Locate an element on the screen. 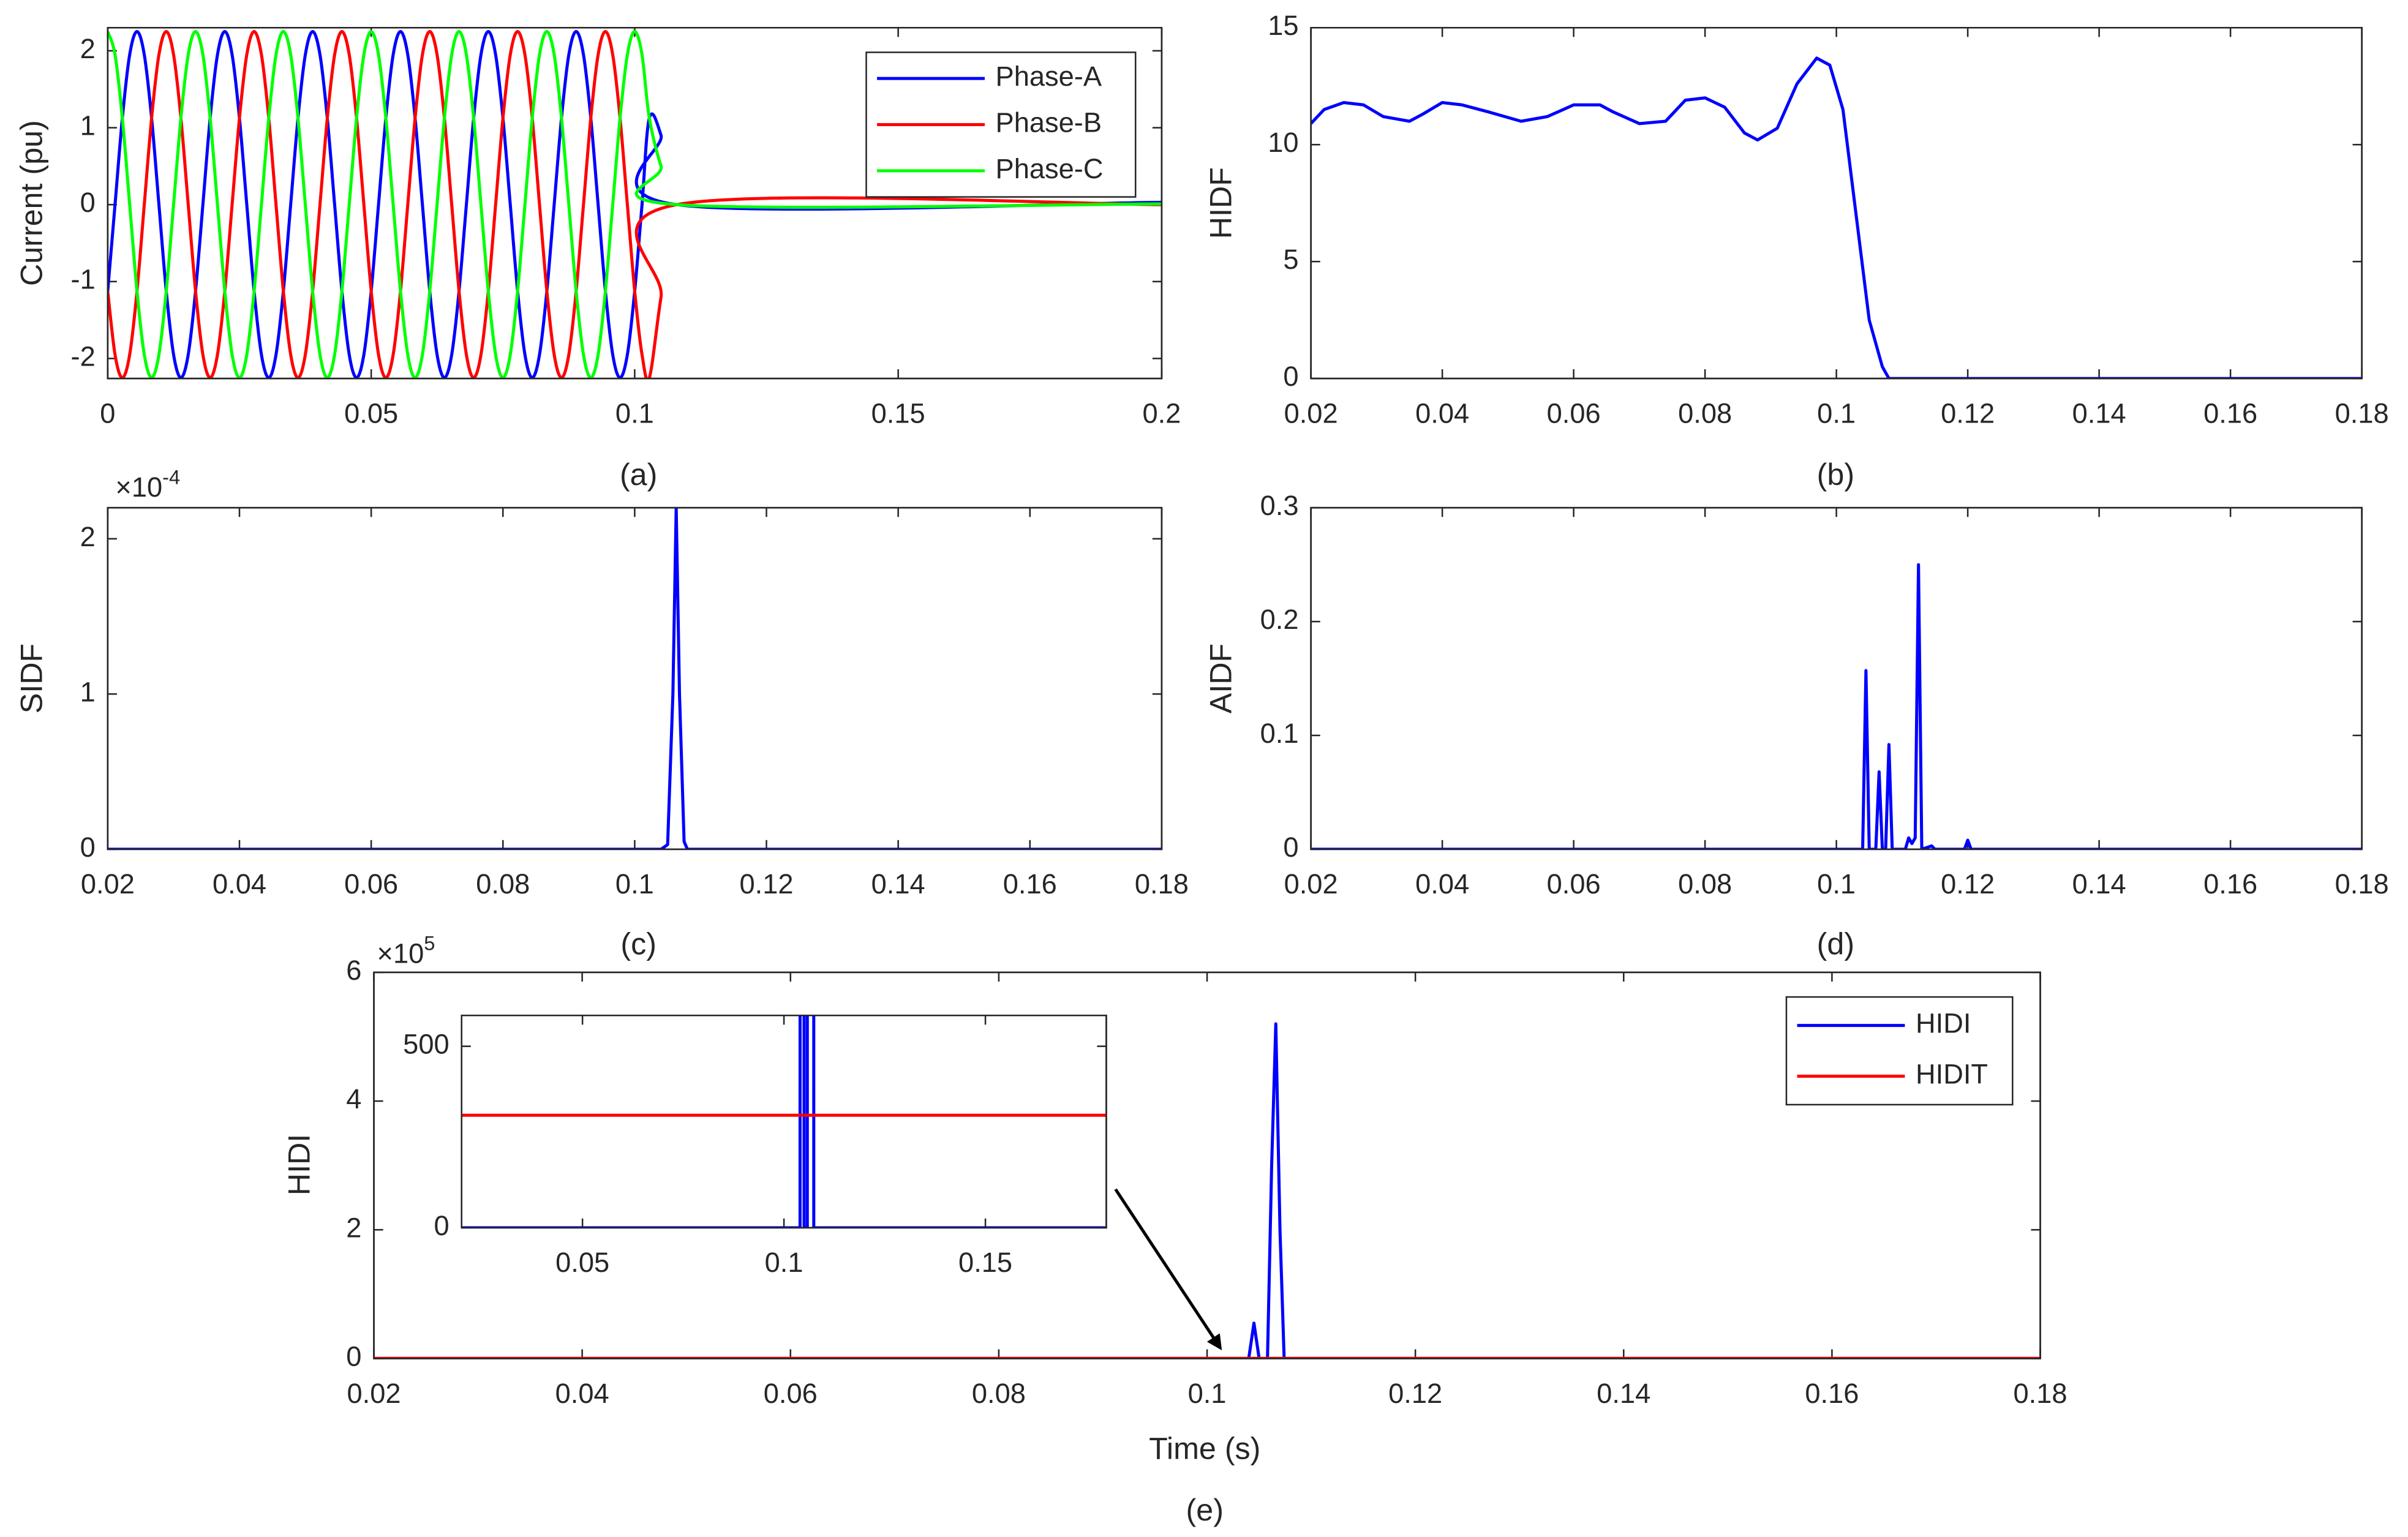 Image resolution: width=2408 pixels, height=1537 pixels. x-tick-label: 0.15 is located at coordinates (985, 1262).